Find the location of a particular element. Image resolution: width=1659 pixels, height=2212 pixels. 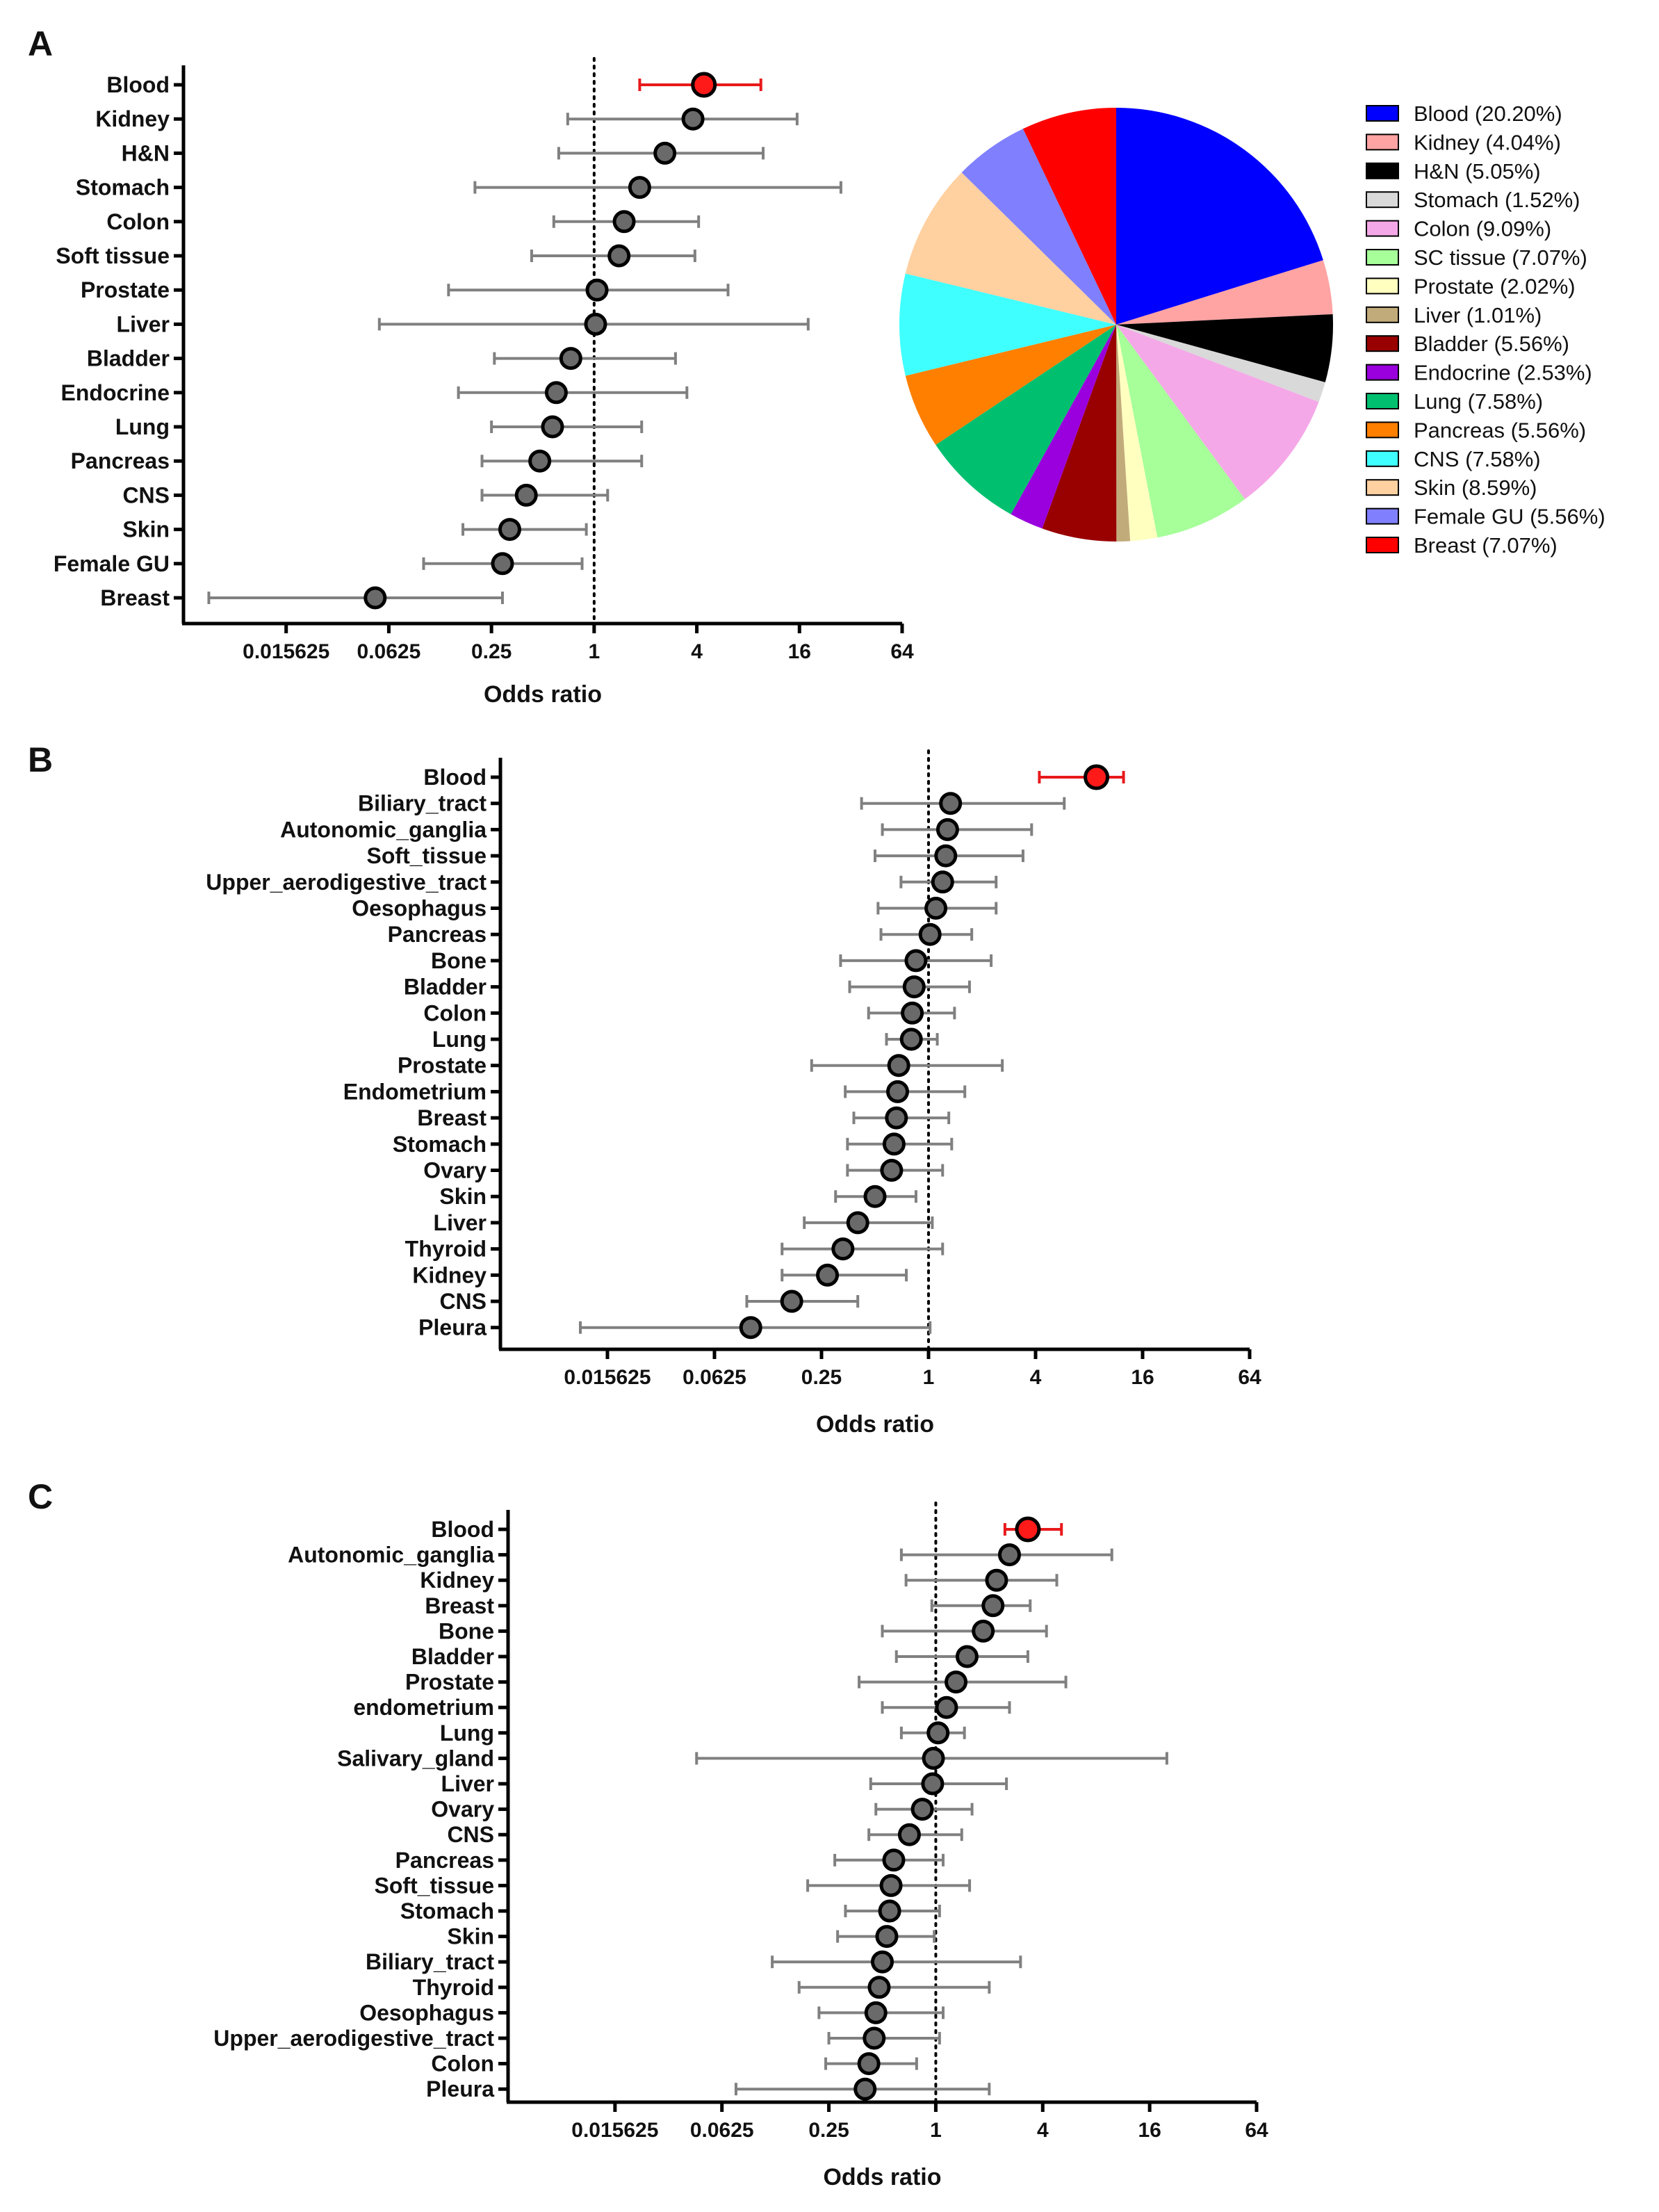

pie-slice-prostate is located at coordinates (1137, 433).